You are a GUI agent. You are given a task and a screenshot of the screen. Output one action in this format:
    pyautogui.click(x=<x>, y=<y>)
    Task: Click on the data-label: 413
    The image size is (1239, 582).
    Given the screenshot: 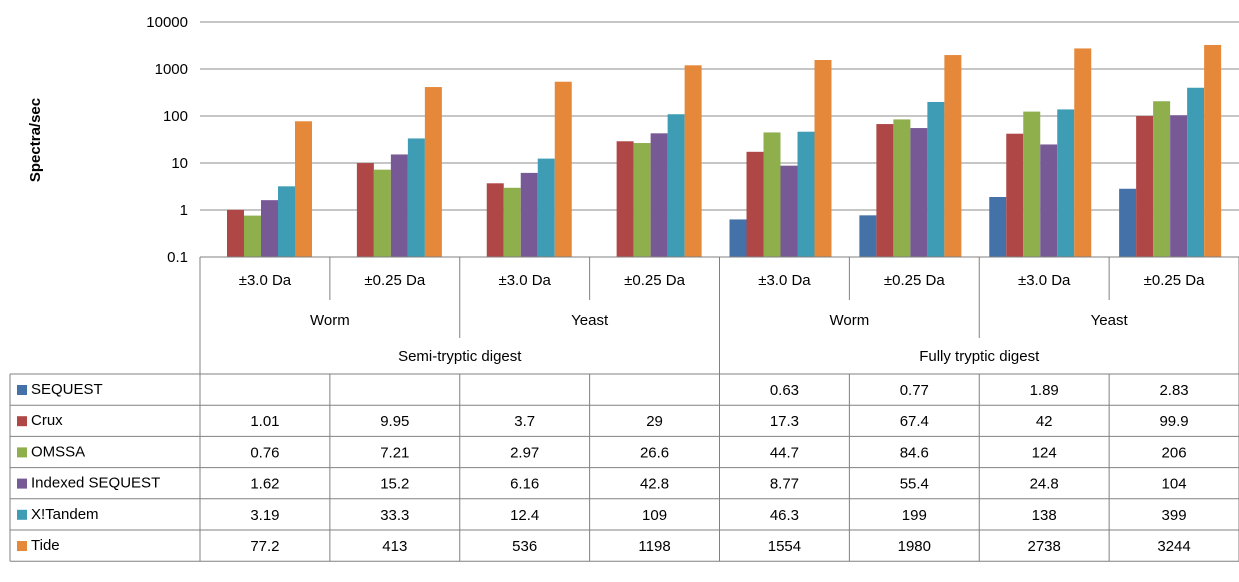 What is the action you would take?
    pyautogui.click(x=394, y=546)
    